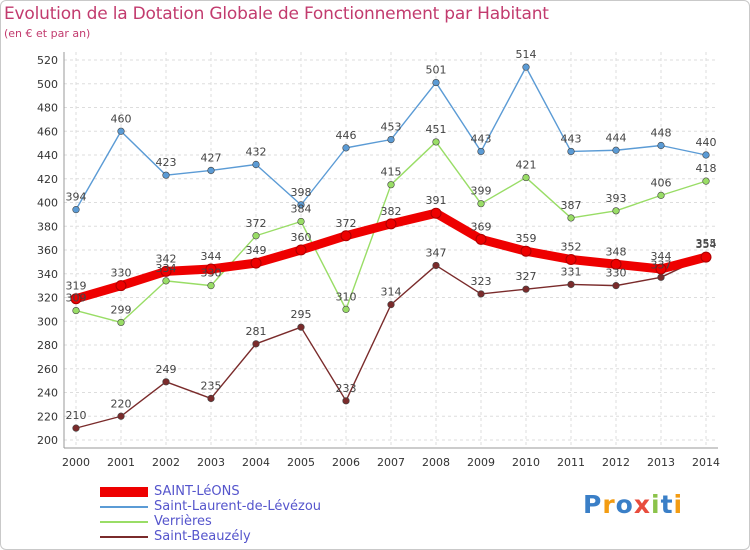 This screenshot has width=750, height=550. I want to click on y-tick-label: 200, so click(47, 440).